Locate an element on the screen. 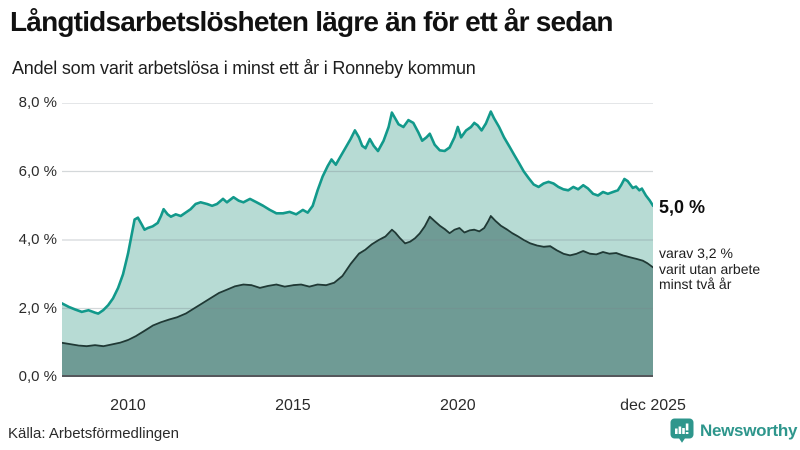 Image resolution: width=800 pixels, height=450 pixels. y-tick-label: 2,0 % is located at coordinates (37, 308).